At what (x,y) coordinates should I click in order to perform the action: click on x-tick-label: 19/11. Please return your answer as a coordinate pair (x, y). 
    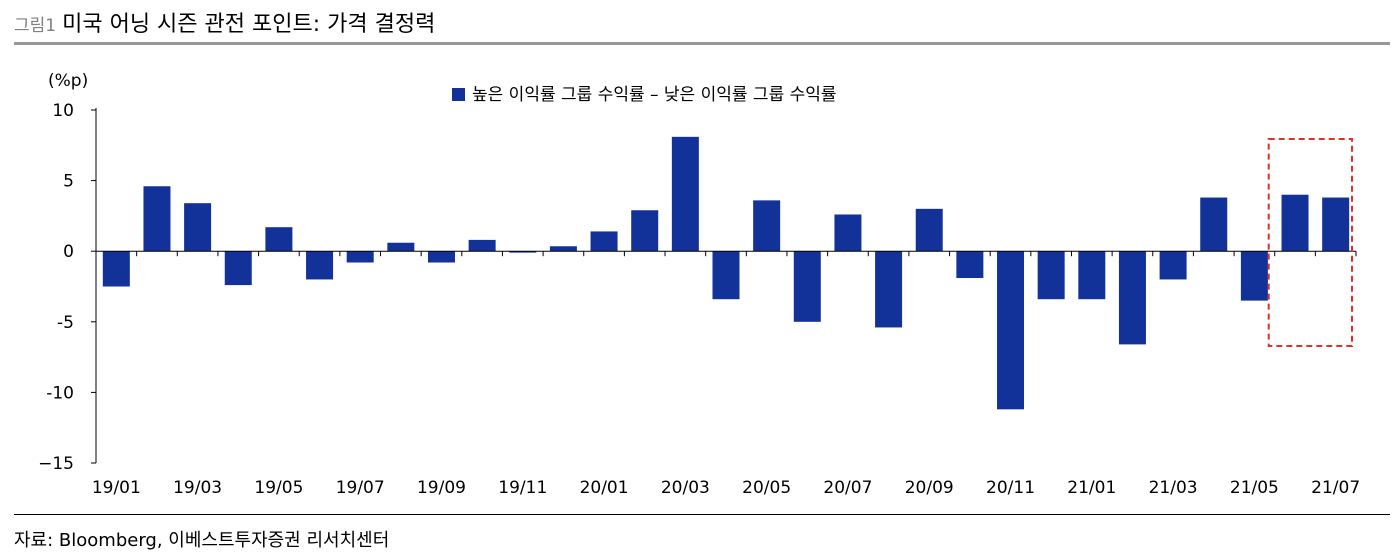
    Looking at the image, I should click on (522, 488).